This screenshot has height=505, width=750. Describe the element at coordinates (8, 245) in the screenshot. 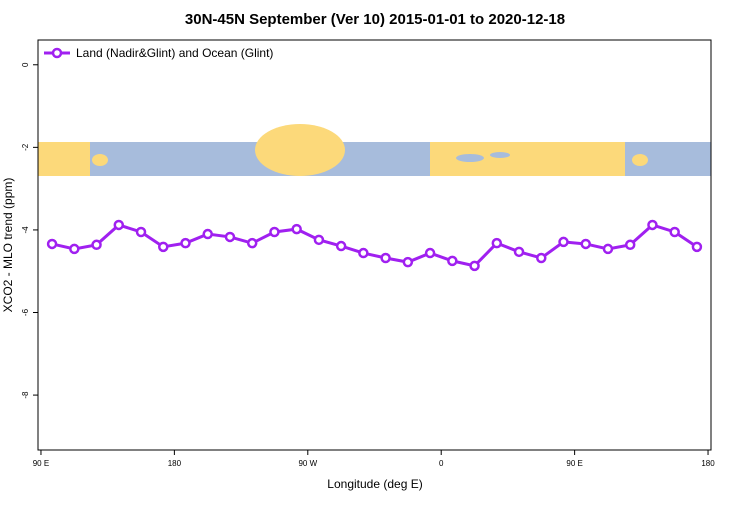

I see `y-axis-label: XCO2 - MLO trend (ppm)` at that location.